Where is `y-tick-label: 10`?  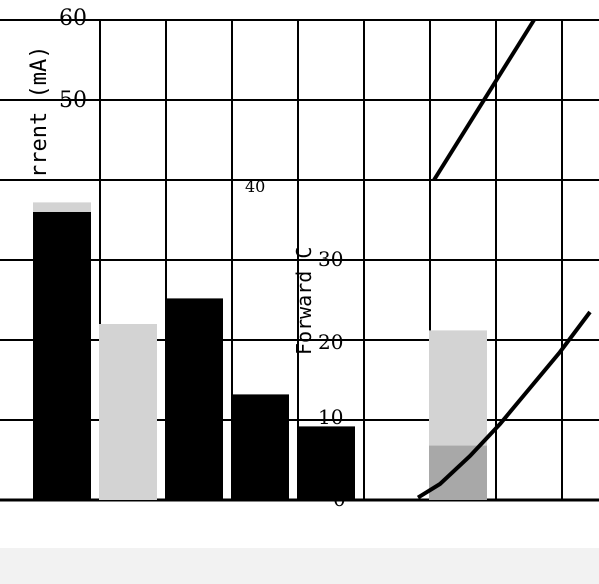
y-tick-label: 10 is located at coordinates (330, 417).